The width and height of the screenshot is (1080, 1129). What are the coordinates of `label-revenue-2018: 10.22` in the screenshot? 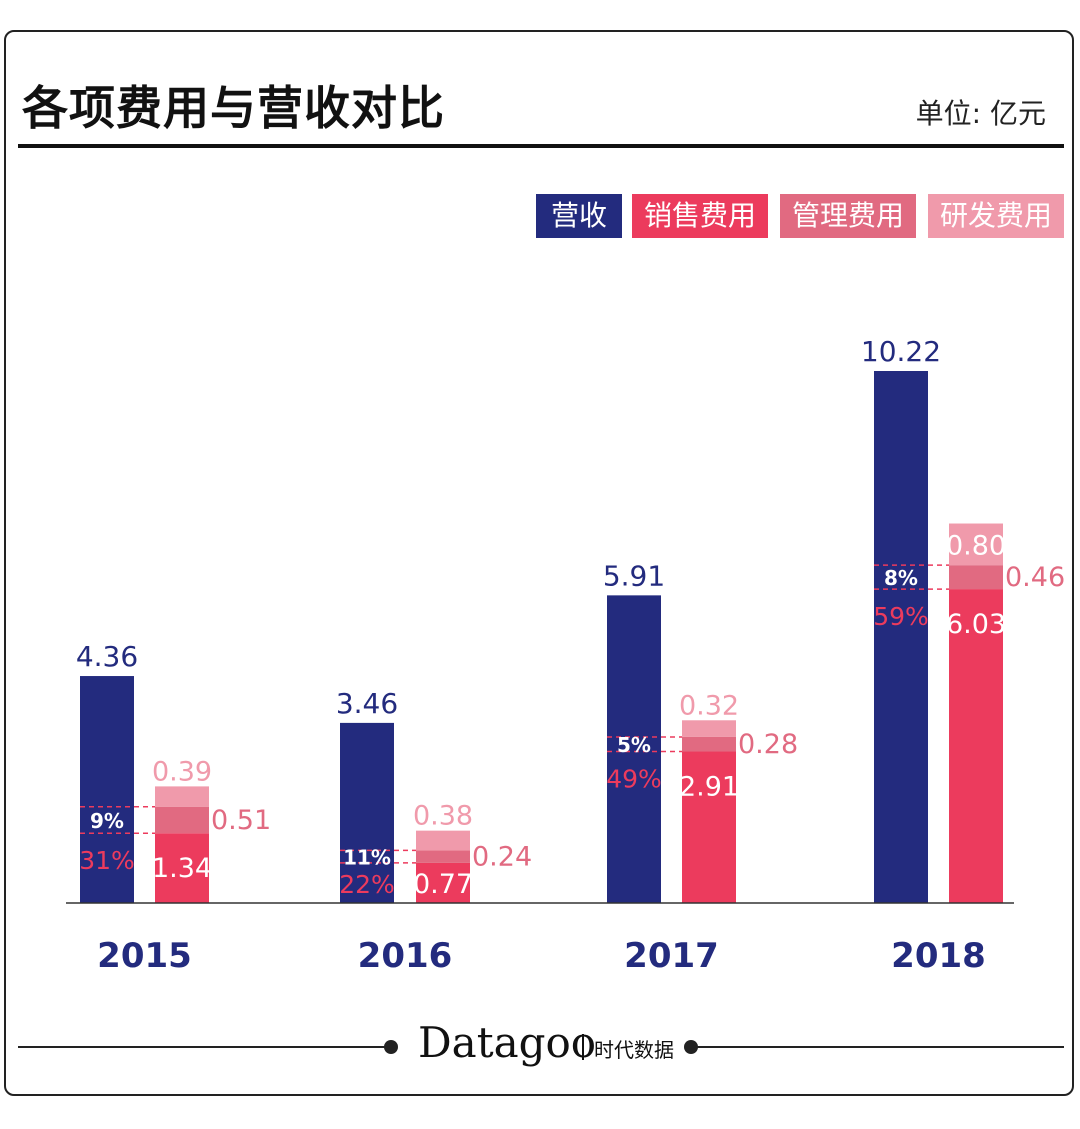 It's located at (901, 351).